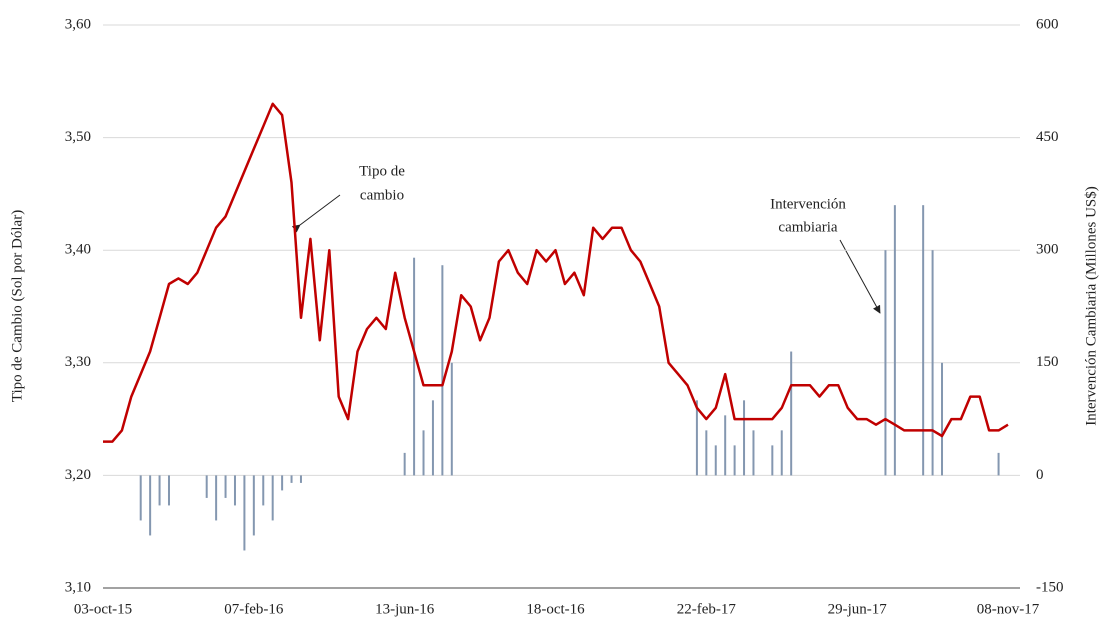  What do you see at coordinates (103, 609) in the screenshot?
I see `x-tick-label: 03-oct-15` at bounding box center [103, 609].